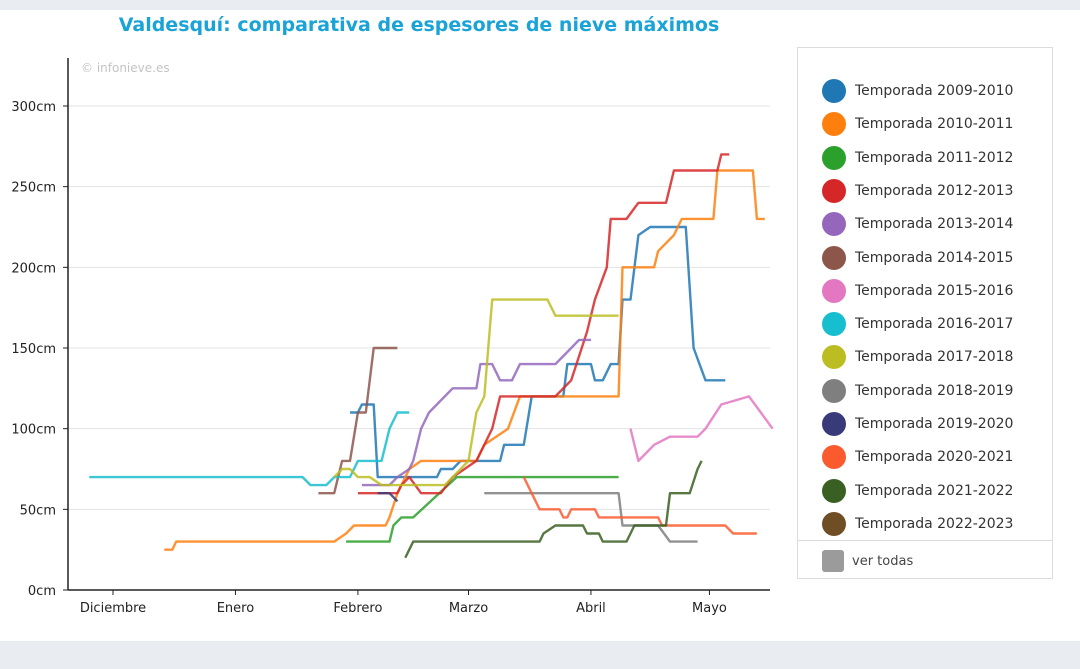 The width and height of the screenshot is (1080, 669). Describe the element at coordinates (33, 107) in the screenshot. I see `y-tick-label: 300cm` at that location.